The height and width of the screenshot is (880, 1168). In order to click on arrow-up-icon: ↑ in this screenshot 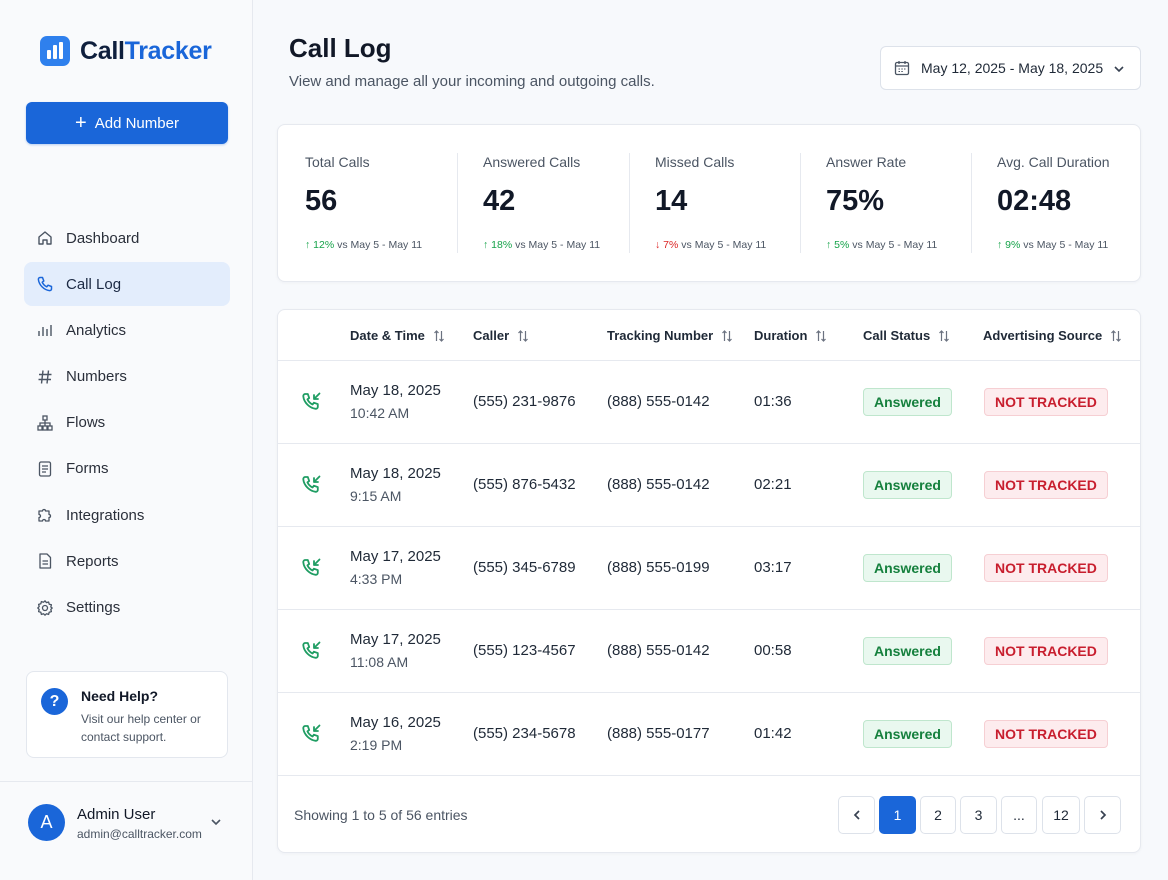, I will do `click(1000, 245)`.